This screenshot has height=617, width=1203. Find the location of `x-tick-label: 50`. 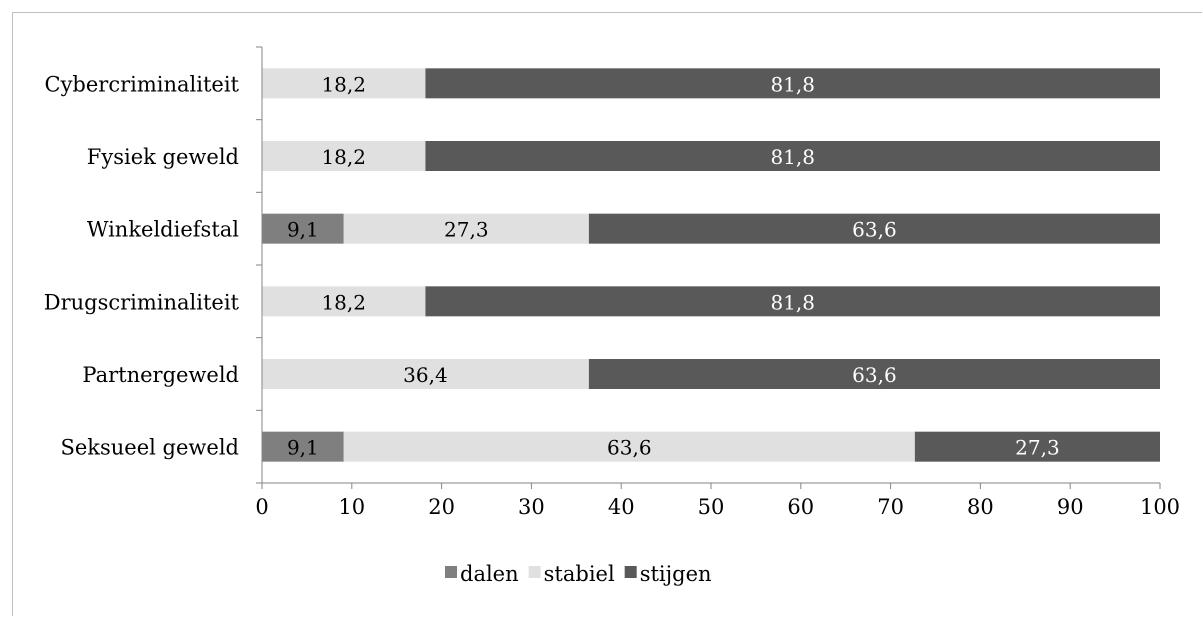

x-tick-label: 50 is located at coordinates (711, 507).